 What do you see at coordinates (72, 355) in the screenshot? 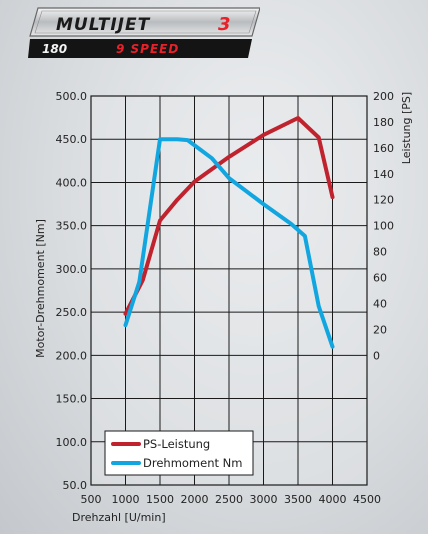
I see `y-left-tick-label: 200.0` at bounding box center [72, 355].